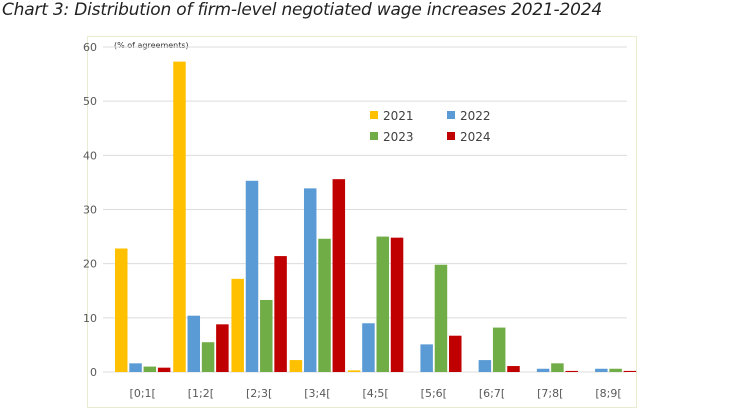 Image resolution: width=730 pixels, height=410 pixels. I want to click on y-axis-label: (% of agreements), so click(151, 45).